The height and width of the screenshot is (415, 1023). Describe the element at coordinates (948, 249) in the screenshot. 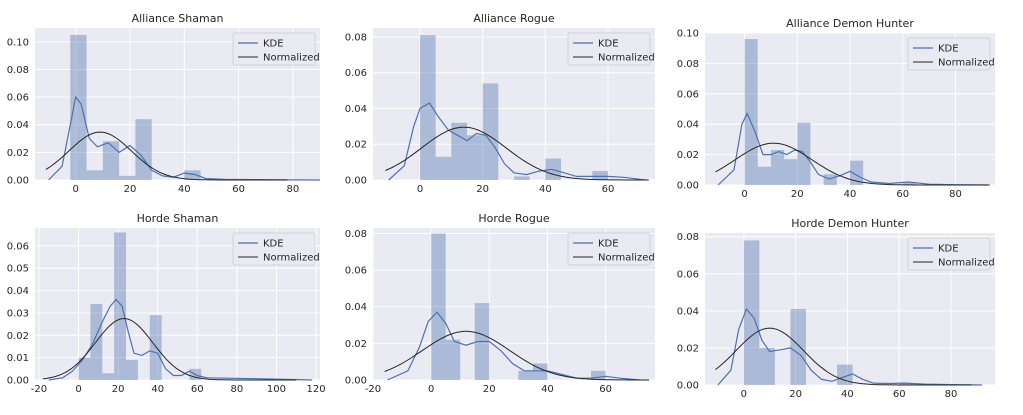

I see `chart-6-legend-kde-label: KDE` at that location.